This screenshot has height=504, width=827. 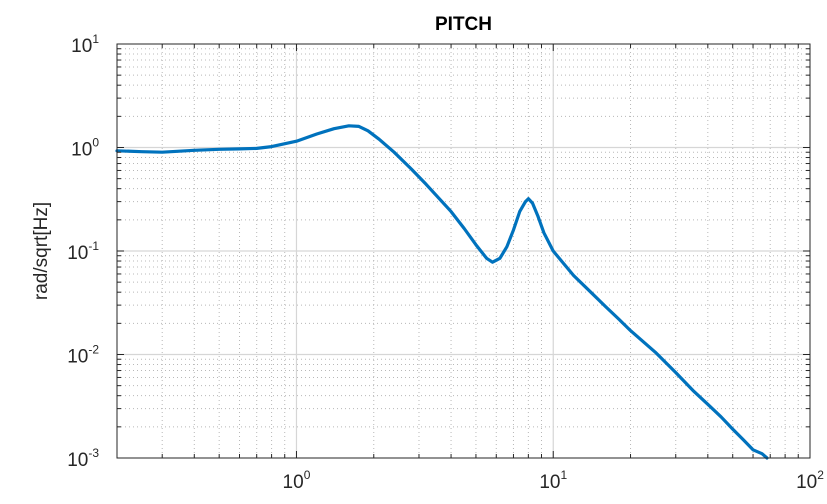 What do you see at coordinates (93, 246) in the screenshot?
I see `y-tick-label-exponent: -1` at bounding box center [93, 246].